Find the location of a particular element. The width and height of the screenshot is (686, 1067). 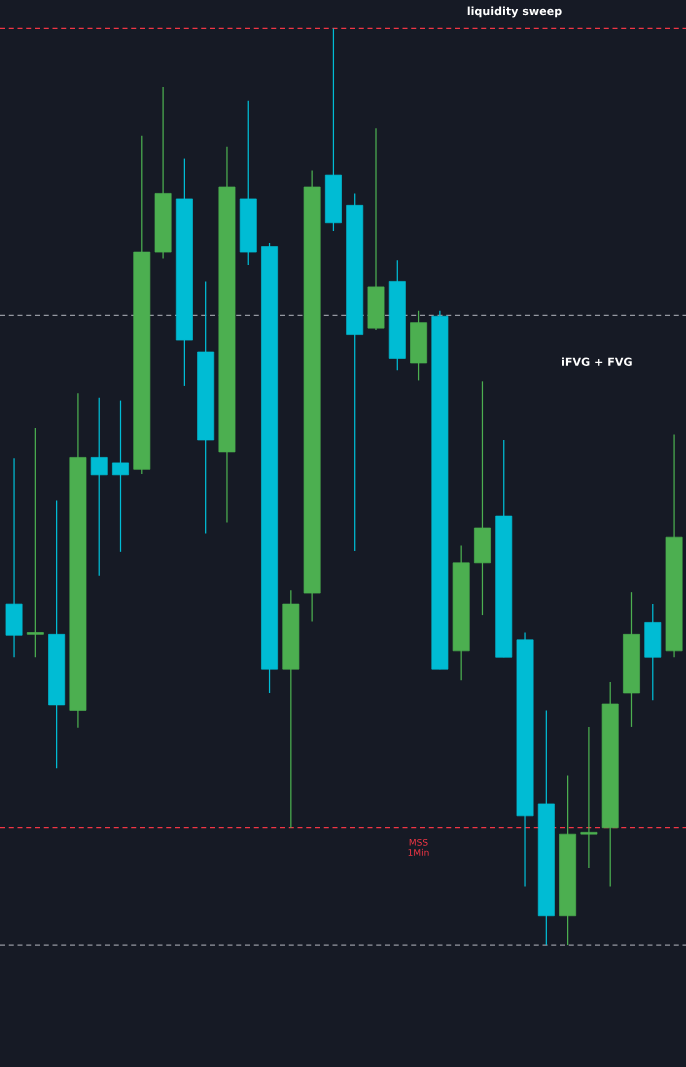

ref-line-label: MSS 1Min is located at coordinates (418, 847).